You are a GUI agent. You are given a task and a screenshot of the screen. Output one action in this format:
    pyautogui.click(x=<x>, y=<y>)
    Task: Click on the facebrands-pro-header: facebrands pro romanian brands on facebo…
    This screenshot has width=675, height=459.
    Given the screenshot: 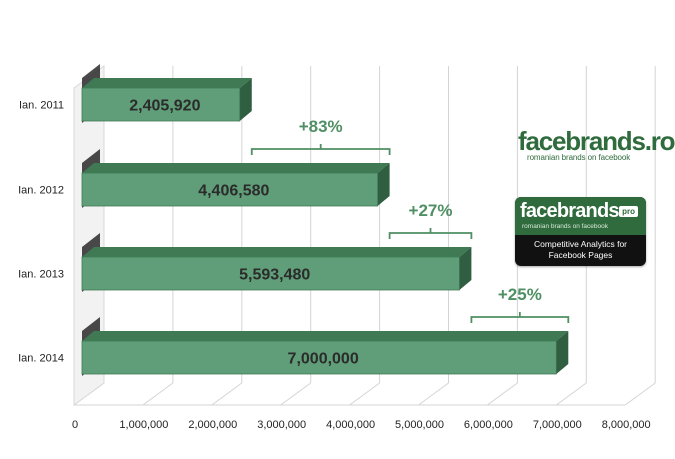 What is the action you would take?
    pyautogui.click(x=580, y=216)
    